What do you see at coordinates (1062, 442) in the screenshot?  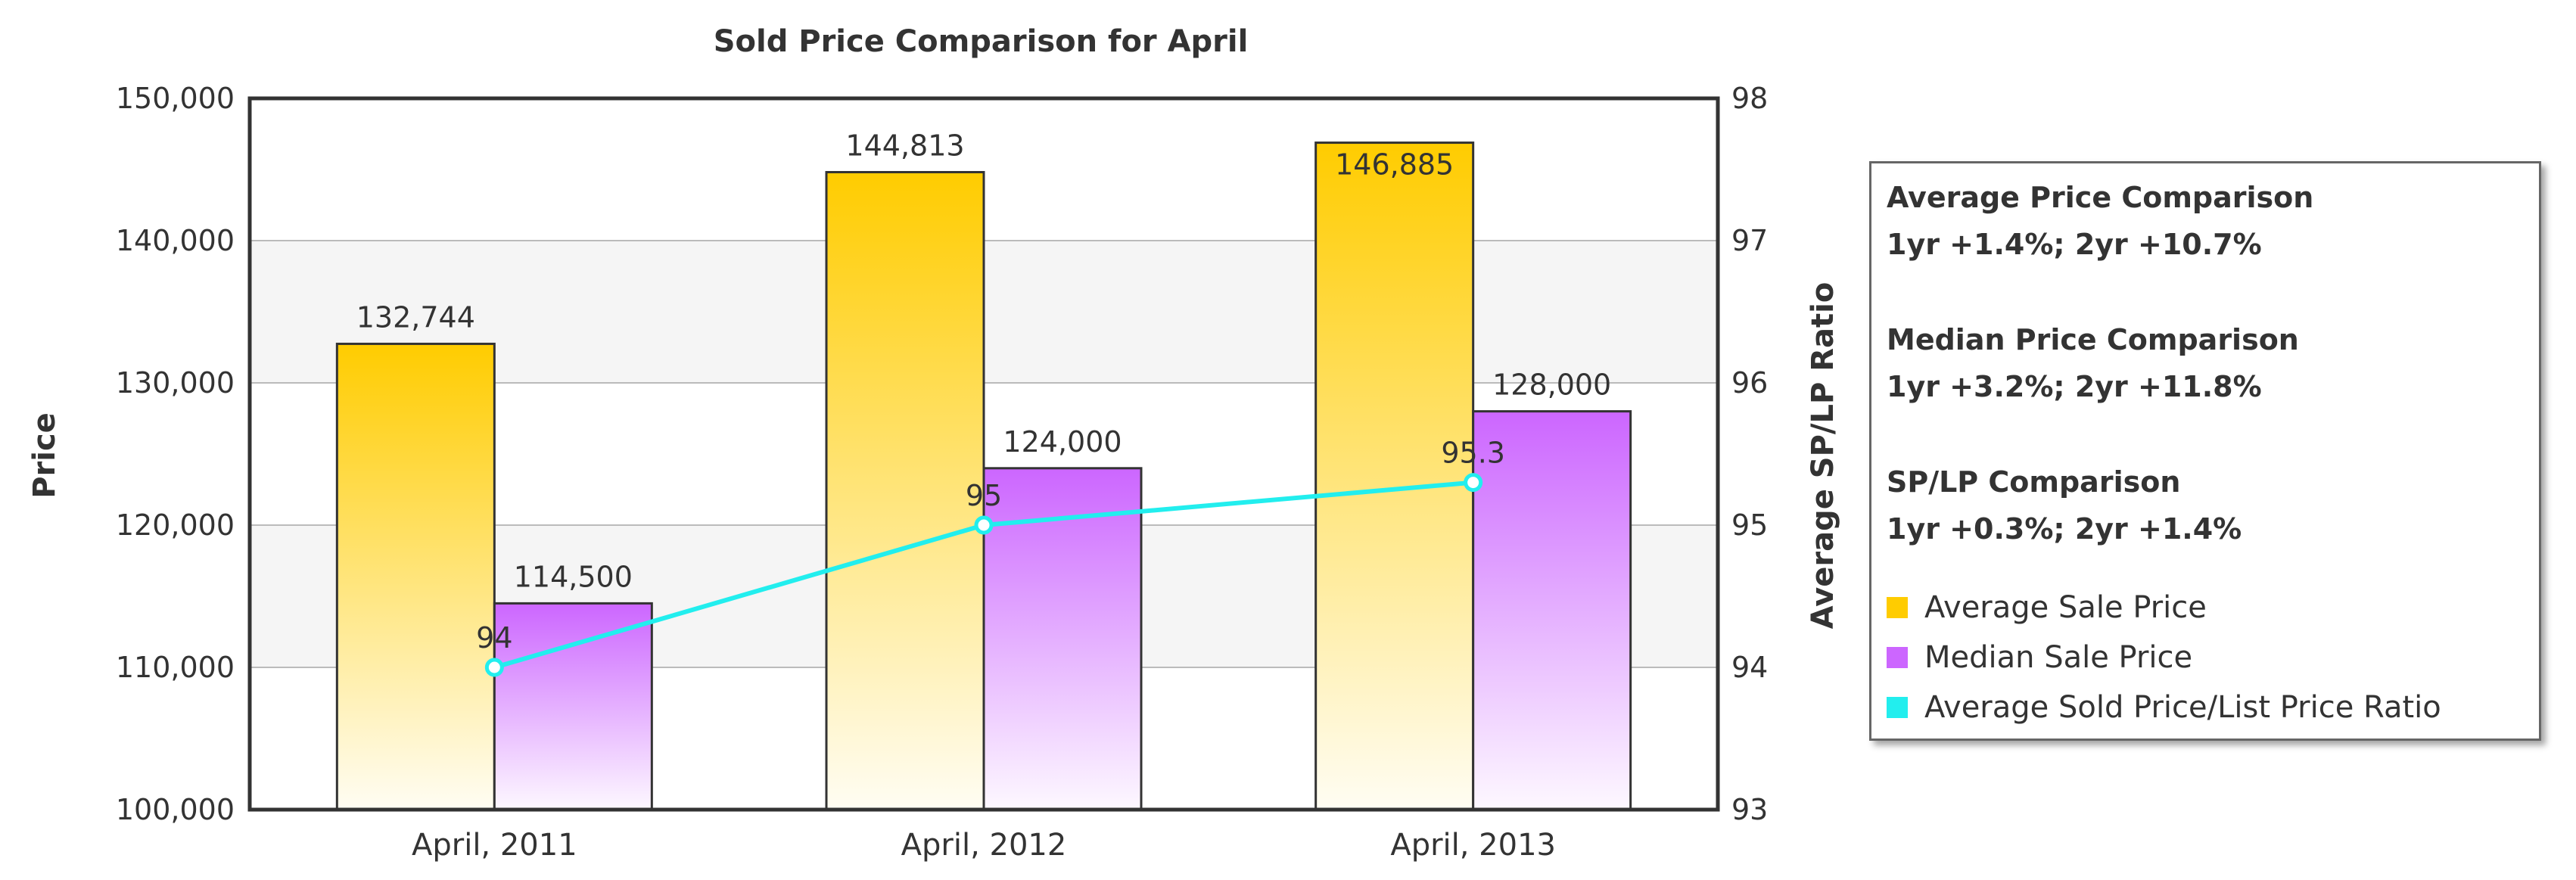 I see `bar-value-label: 124,000` at bounding box center [1062, 442].